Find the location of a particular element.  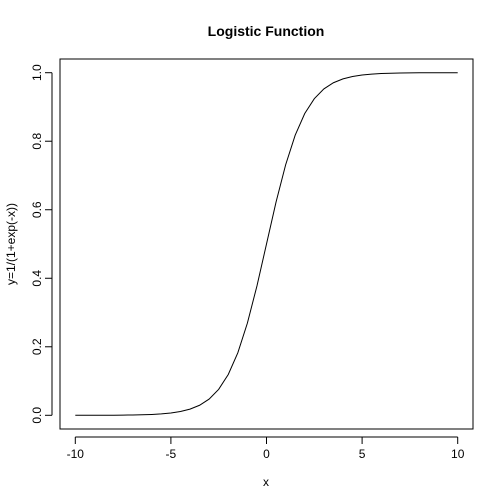

y-tick-label: 0.0 is located at coordinates (37, 415).